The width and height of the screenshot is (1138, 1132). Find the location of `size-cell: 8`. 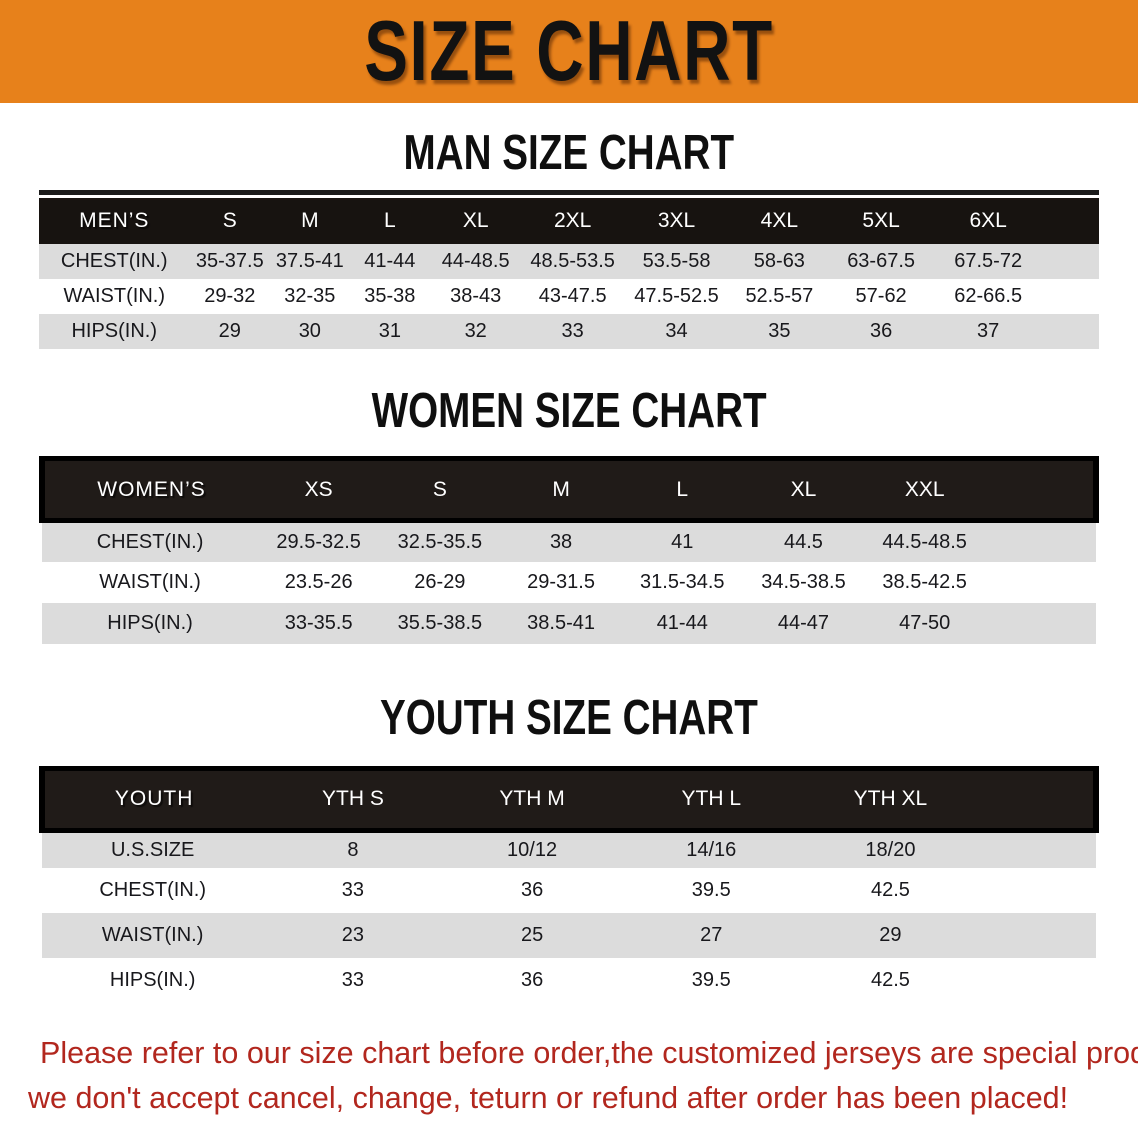

size-cell: 8 is located at coordinates (353, 849).